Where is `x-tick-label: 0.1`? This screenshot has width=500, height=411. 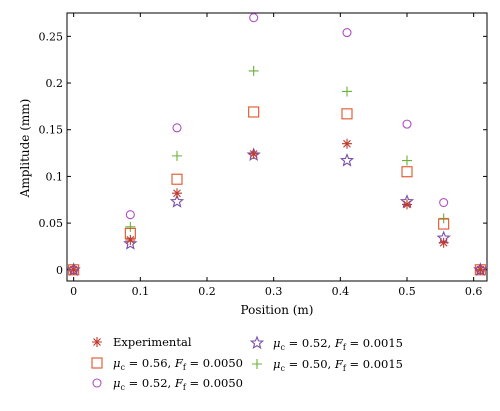 x-tick-label: 0.1 is located at coordinates (141, 291).